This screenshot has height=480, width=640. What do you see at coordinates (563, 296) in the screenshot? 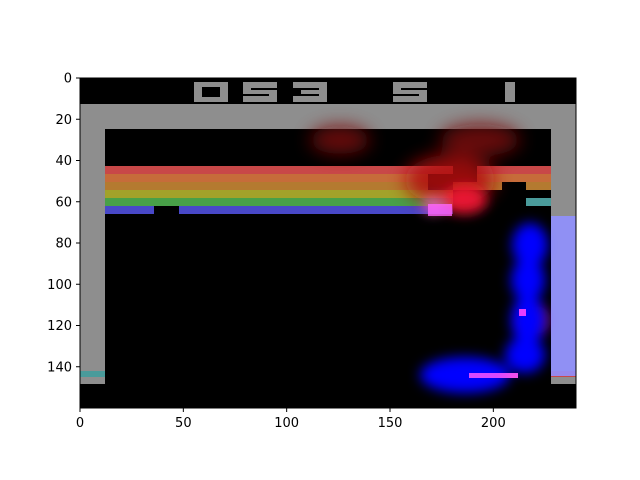
I see `saliency-wall-overlay` at bounding box center [563, 296].